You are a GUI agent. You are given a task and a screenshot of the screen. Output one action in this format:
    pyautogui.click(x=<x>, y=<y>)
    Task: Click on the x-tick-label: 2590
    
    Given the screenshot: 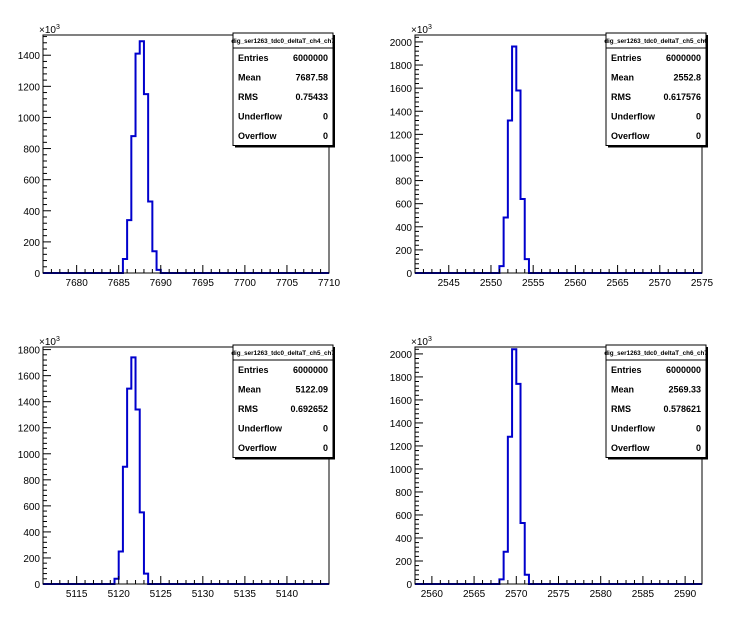 What is the action you would take?
    pyautogui.click(x=685, y=594)
    